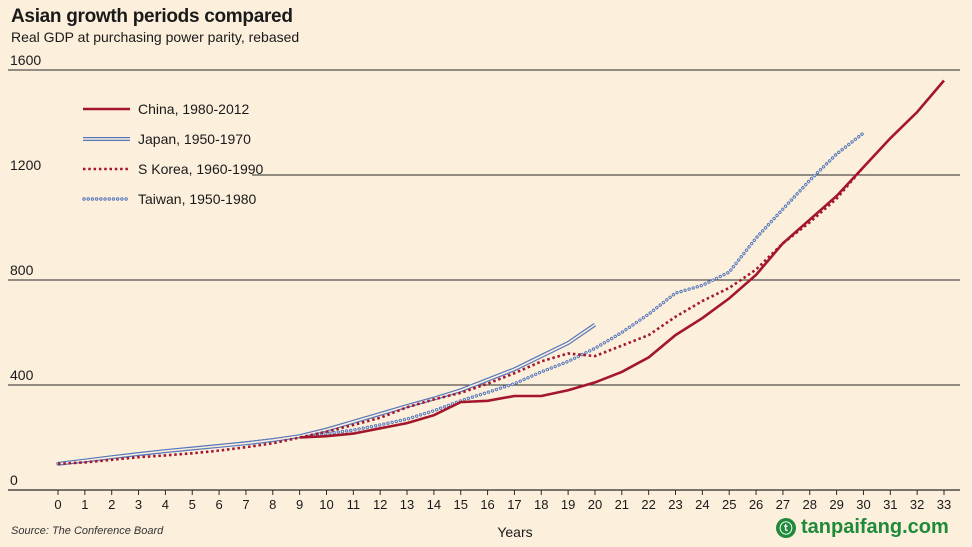 This screenshot has width=972, height=547. Describe the element at coordinates (786, 527) in the screenshot. I see `watermark-logo-icon: ⓣ` at that location.